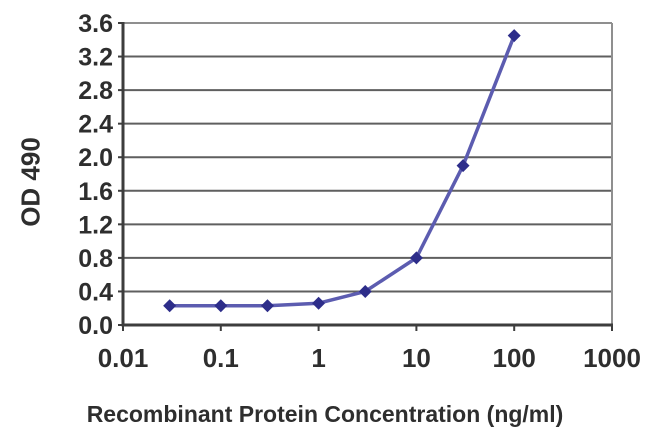 Image resolution: width=650 pixels, height=439 pixels. I want to click on y-tick-label: 3.2, so click(95, 58).